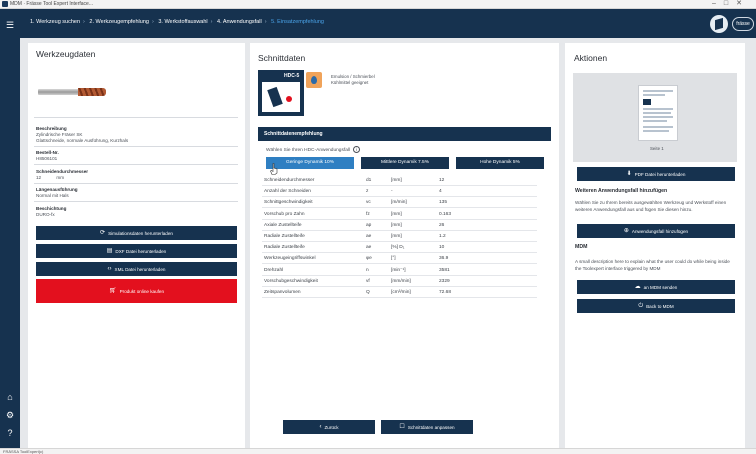 The width and height of the screenshot is (756, 454). Describe the element at coordinates (289, 180) in the screenshot. I see `param-name: Schneidendurchmesser` at that location.